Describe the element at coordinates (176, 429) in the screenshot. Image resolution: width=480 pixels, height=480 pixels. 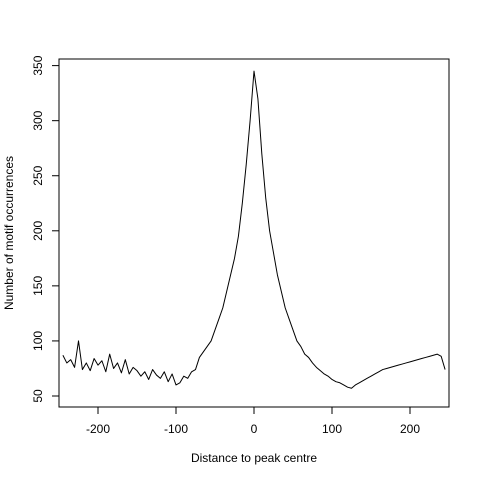
I see `x-tick-label: -100` at that location.